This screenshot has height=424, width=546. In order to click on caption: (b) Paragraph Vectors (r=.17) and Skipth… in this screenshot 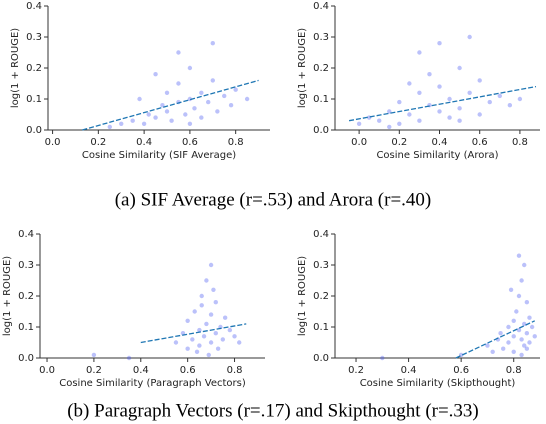, I will do `click(273, 410)`.